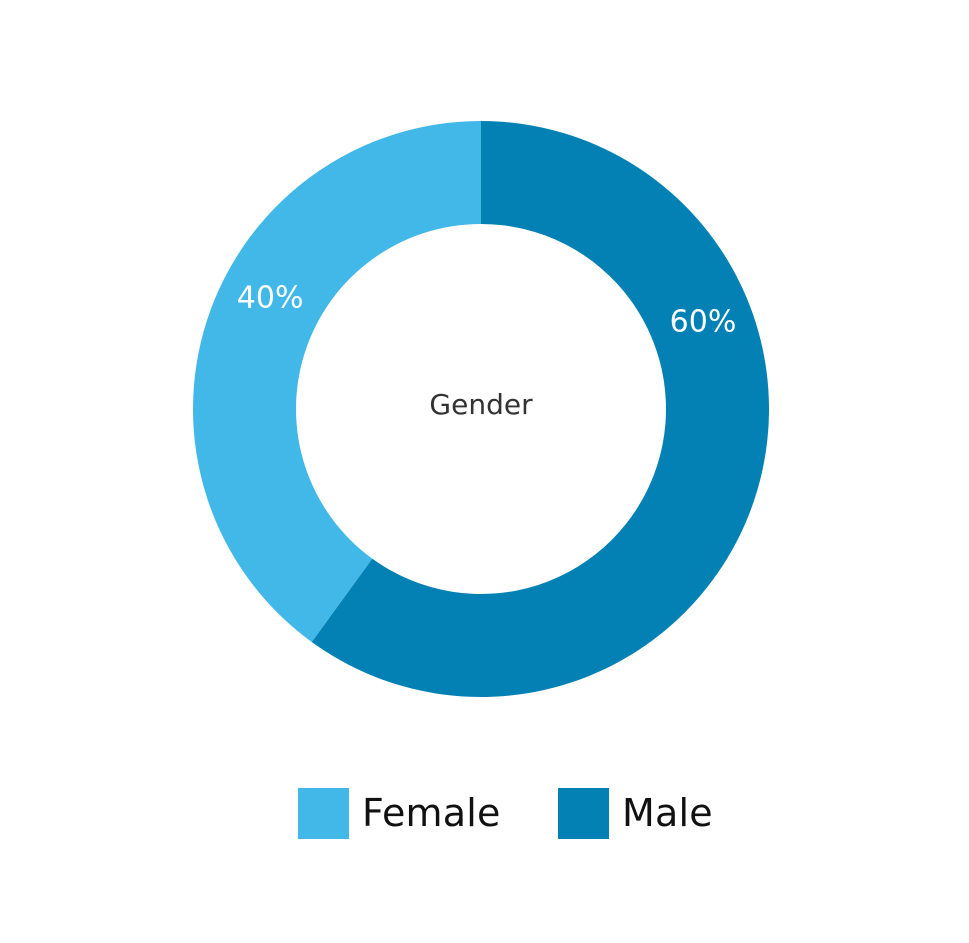  I want to click on legend-item-male: Male, so click(635, 813).